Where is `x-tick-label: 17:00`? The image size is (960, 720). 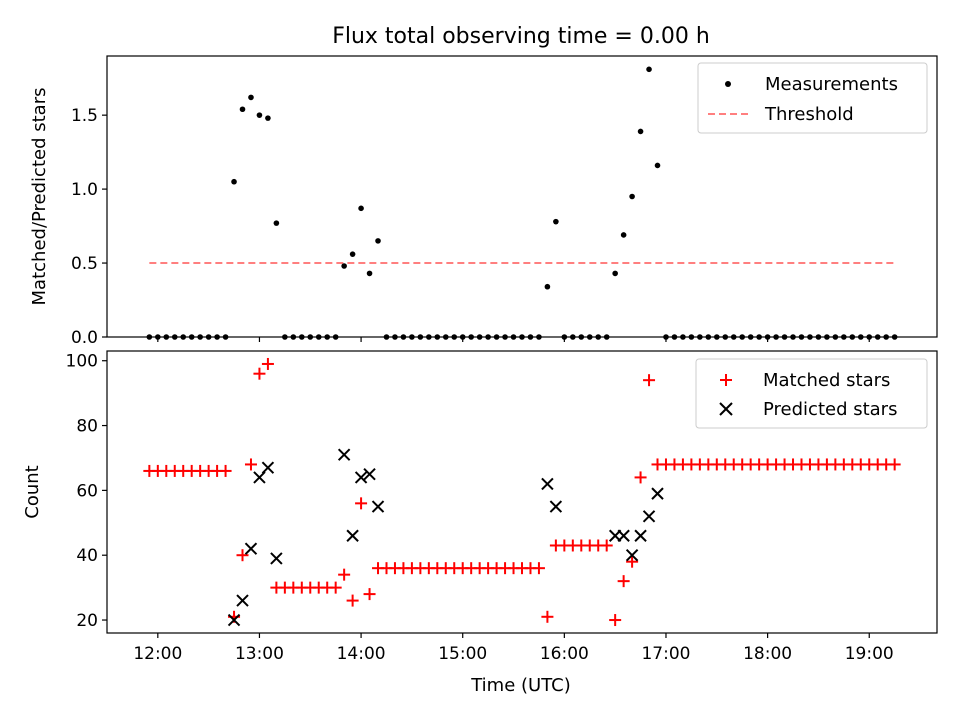 x-tick-label: 17:00 is located at coordinates (665, 654).